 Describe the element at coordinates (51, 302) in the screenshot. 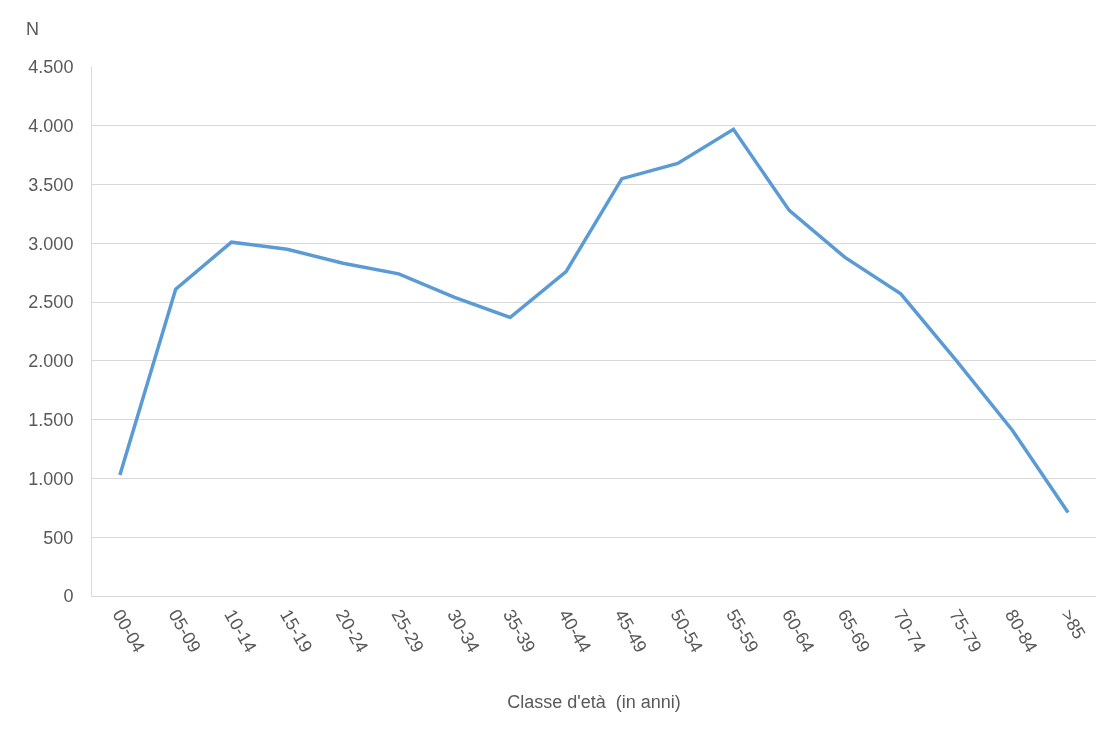

I see `y-tick-label: 2.500` at that location.